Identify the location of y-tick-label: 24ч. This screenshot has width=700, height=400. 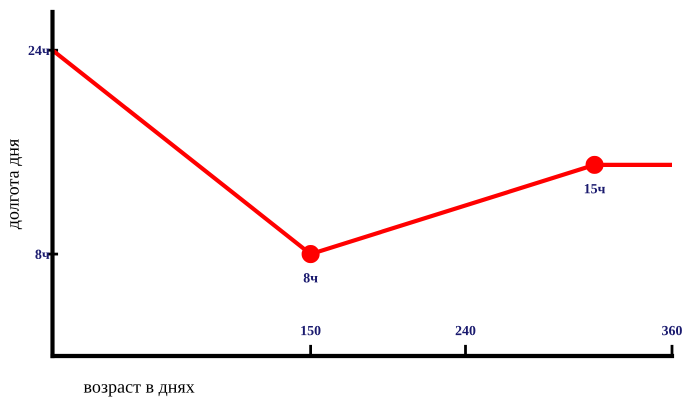
(39, 51).